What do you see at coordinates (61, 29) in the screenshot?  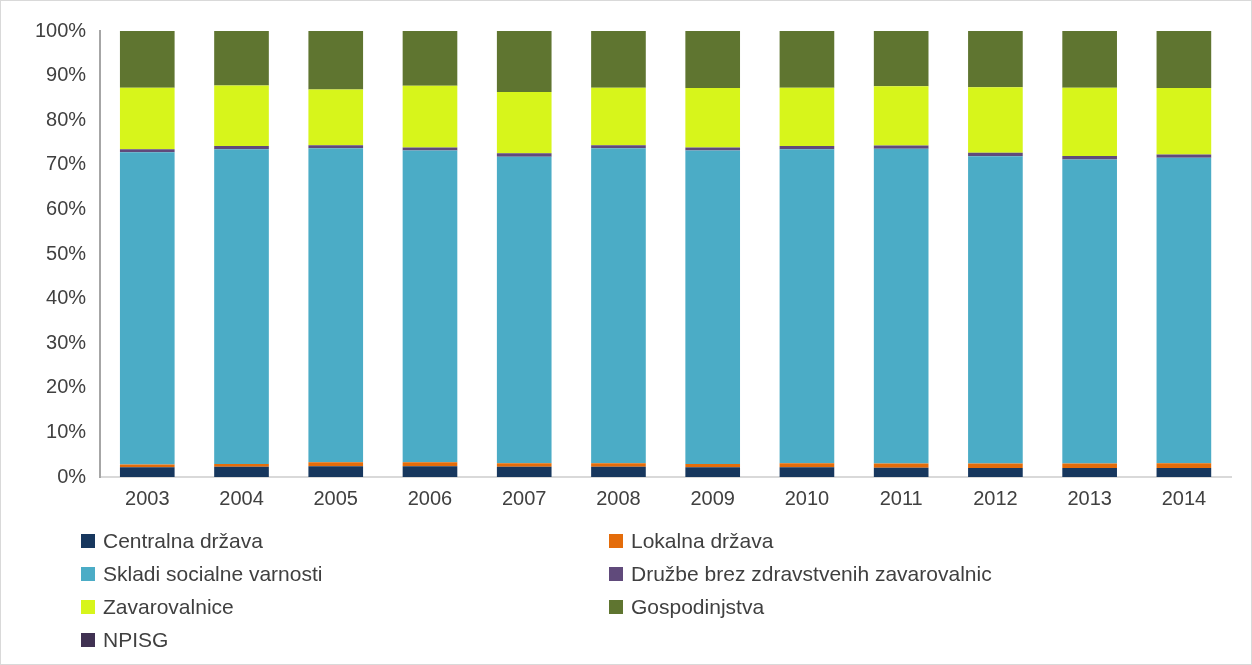 I see `y-tick-label: 100%` at bounding box center [61, 29].